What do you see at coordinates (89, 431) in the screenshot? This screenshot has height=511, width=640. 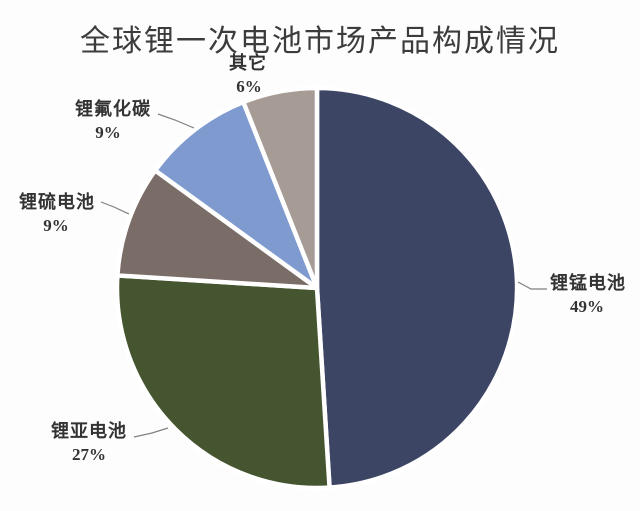 I see `slice-label-name-1: 锂亚电池` at bounding box center [89, 431].